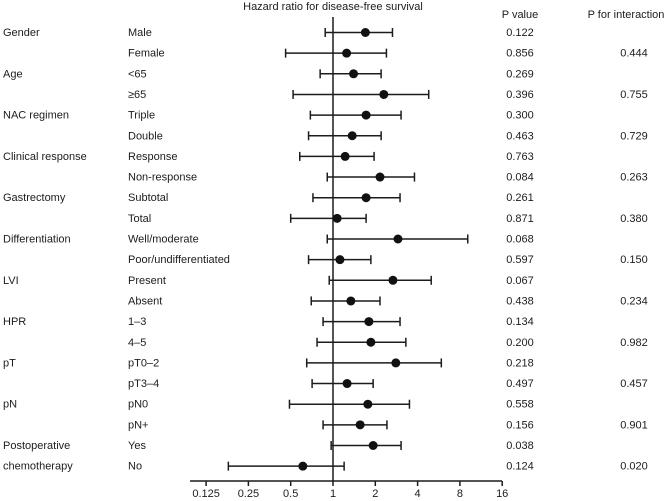 The image size is (666, 501). Describe the element at coordinates (147, 281) in the screenshot. I see `row-subgroup-label: Present` at that location.